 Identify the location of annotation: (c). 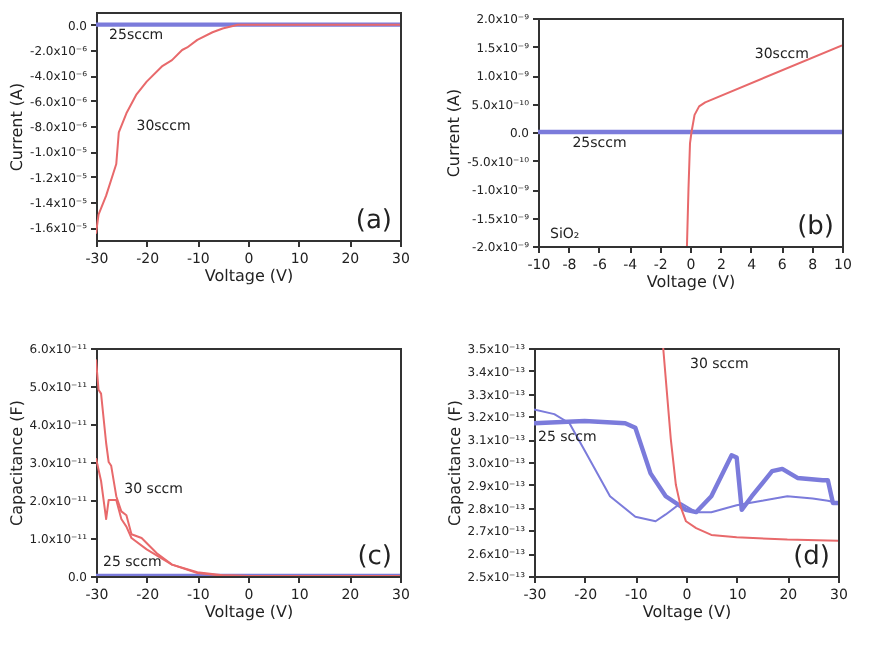
(374, 557).